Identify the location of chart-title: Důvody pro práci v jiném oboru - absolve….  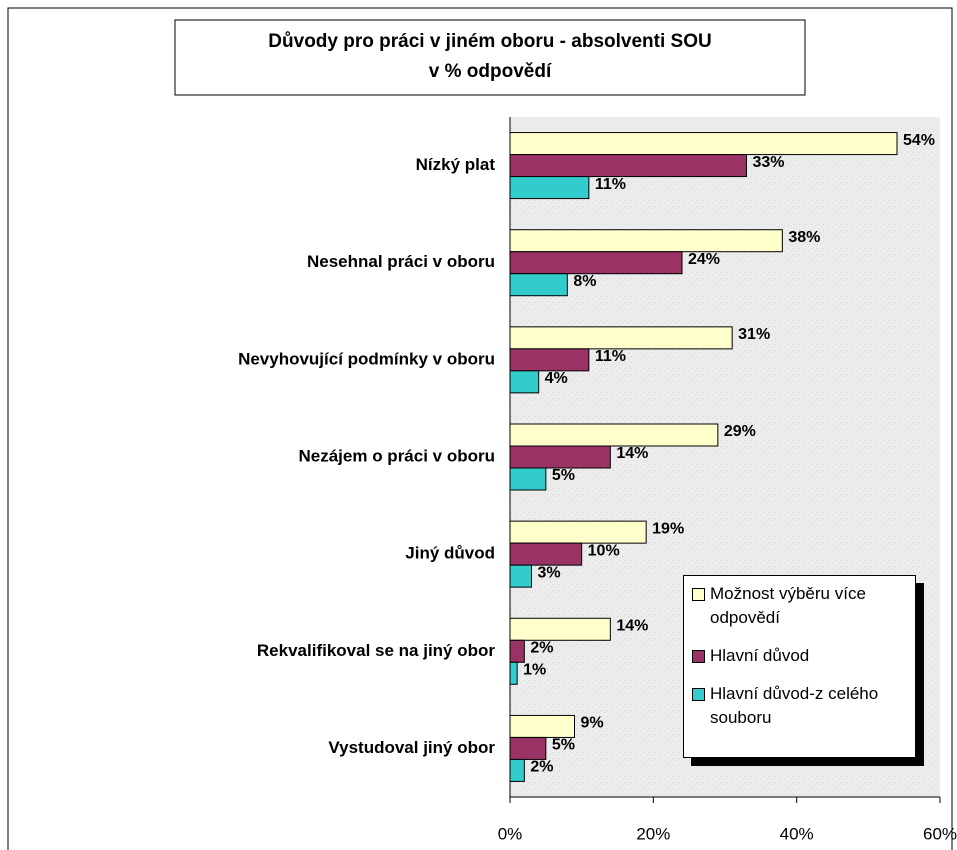
(489, 41).